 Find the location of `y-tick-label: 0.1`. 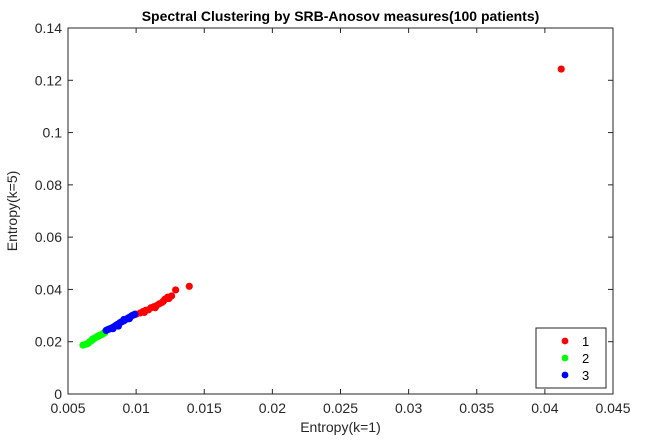

y-tick-label: 0.1 is located at coordinates (53, 133).